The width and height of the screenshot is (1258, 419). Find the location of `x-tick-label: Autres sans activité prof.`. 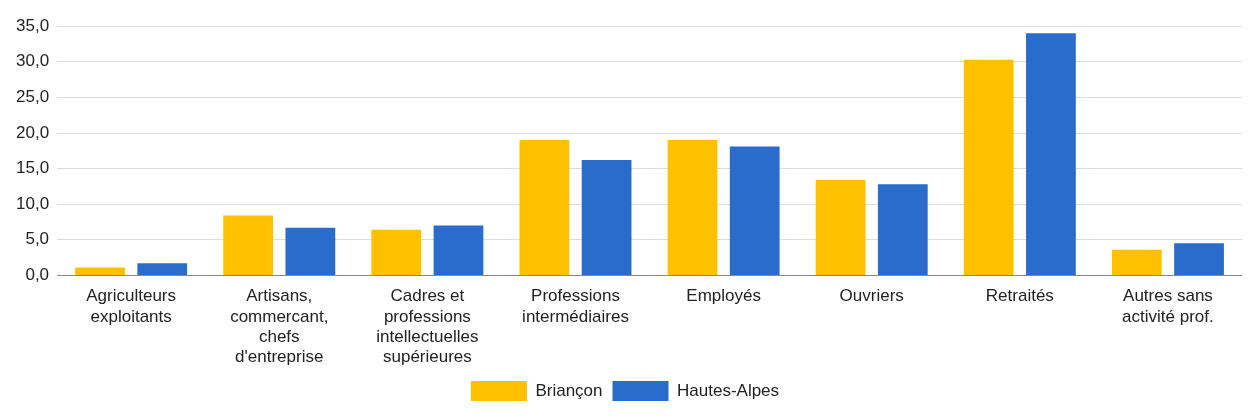

x-tick-label: Autres sans activité prof. is located at coordinates (1168, 306).